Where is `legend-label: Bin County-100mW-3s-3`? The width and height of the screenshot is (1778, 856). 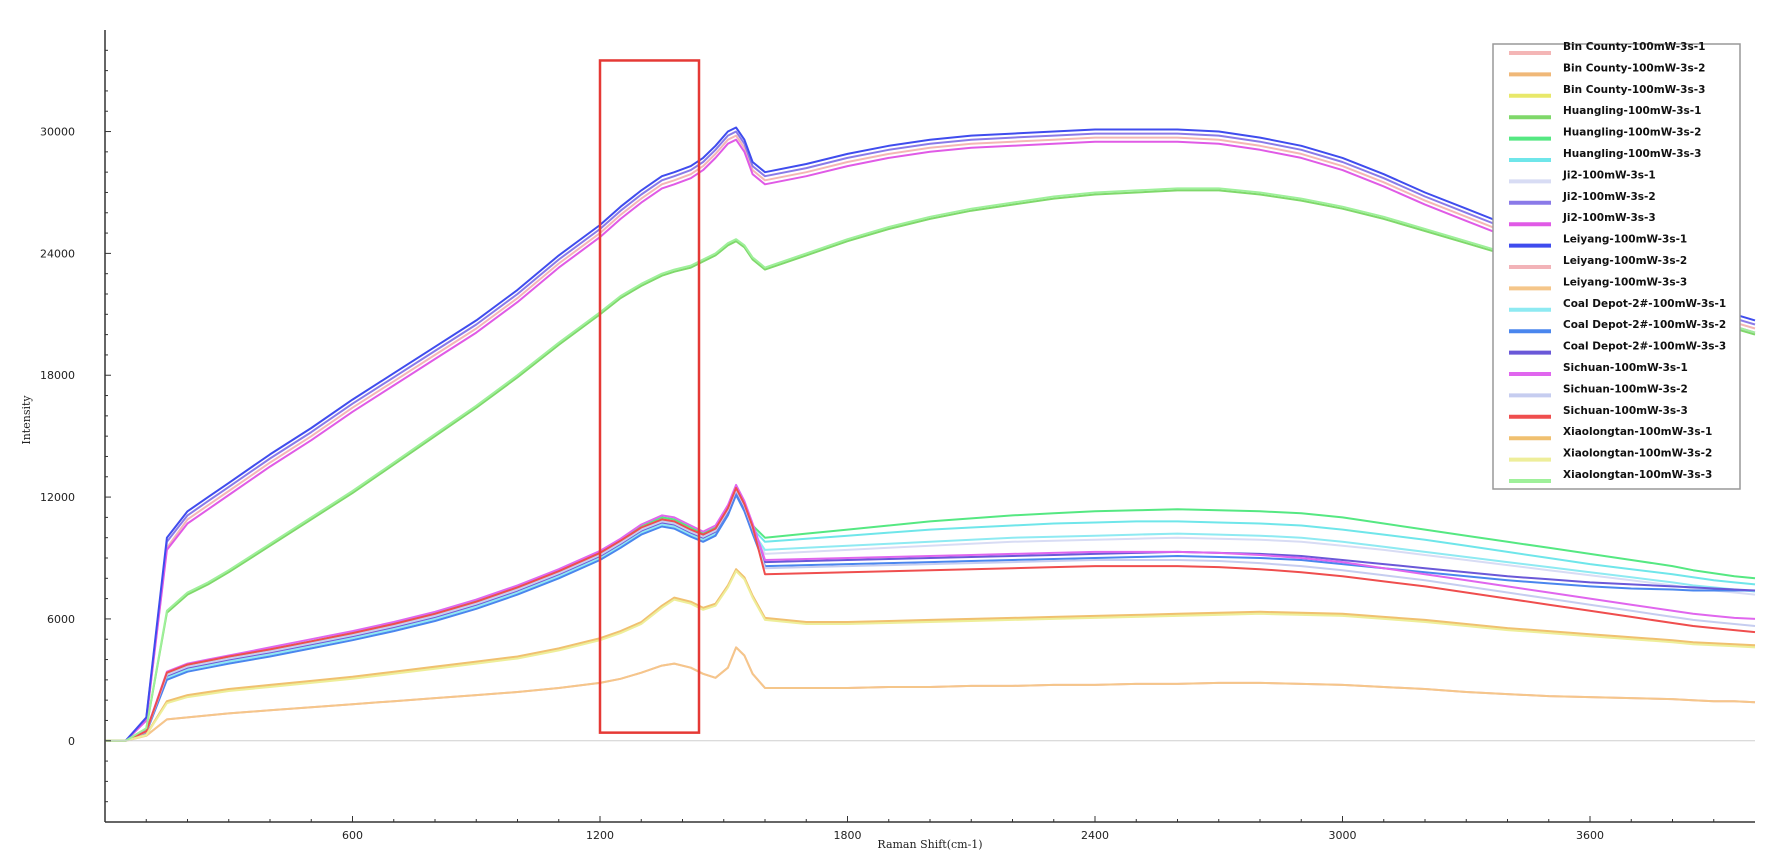
legend-label: Bin County-100mW-3s-3 is located at coordinates (1634, 90).